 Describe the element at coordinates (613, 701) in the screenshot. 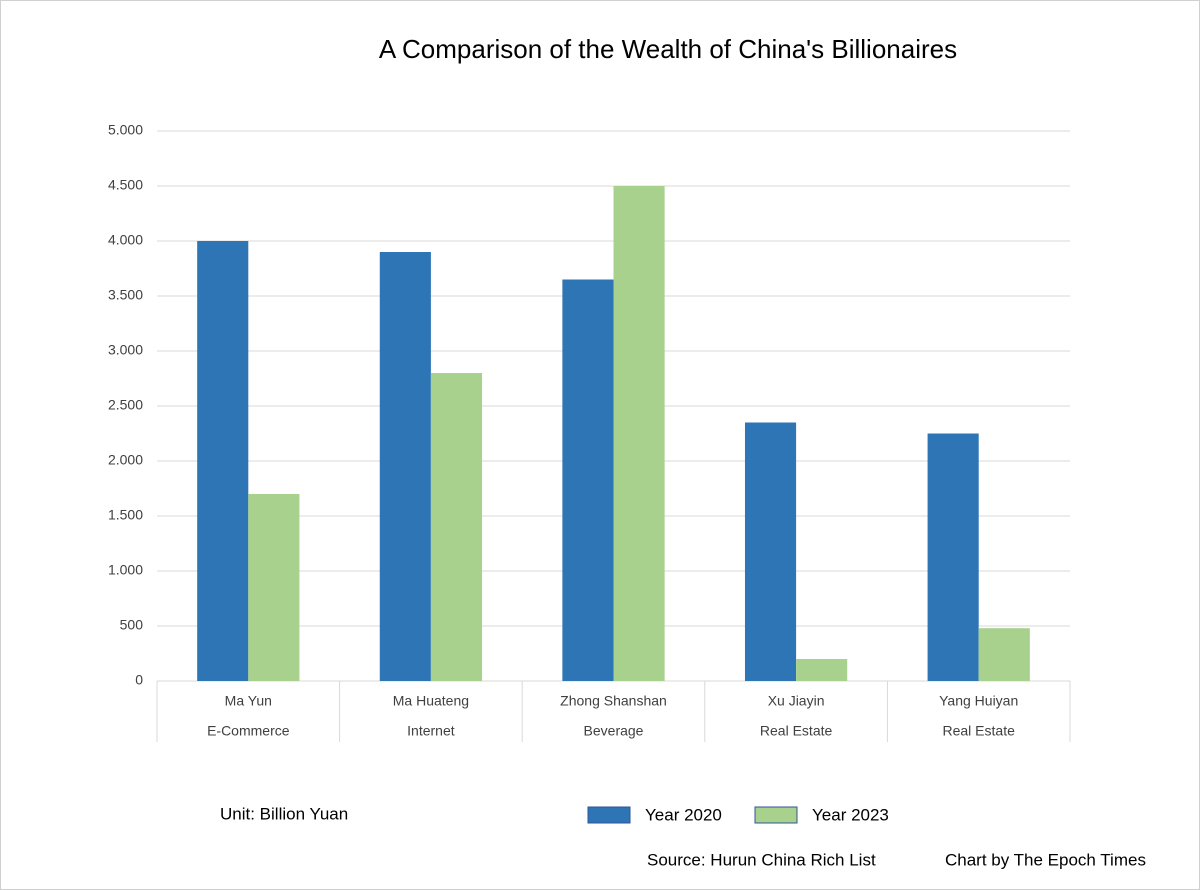

I see `x-tick-label: Zhong Shanshan` at that location.